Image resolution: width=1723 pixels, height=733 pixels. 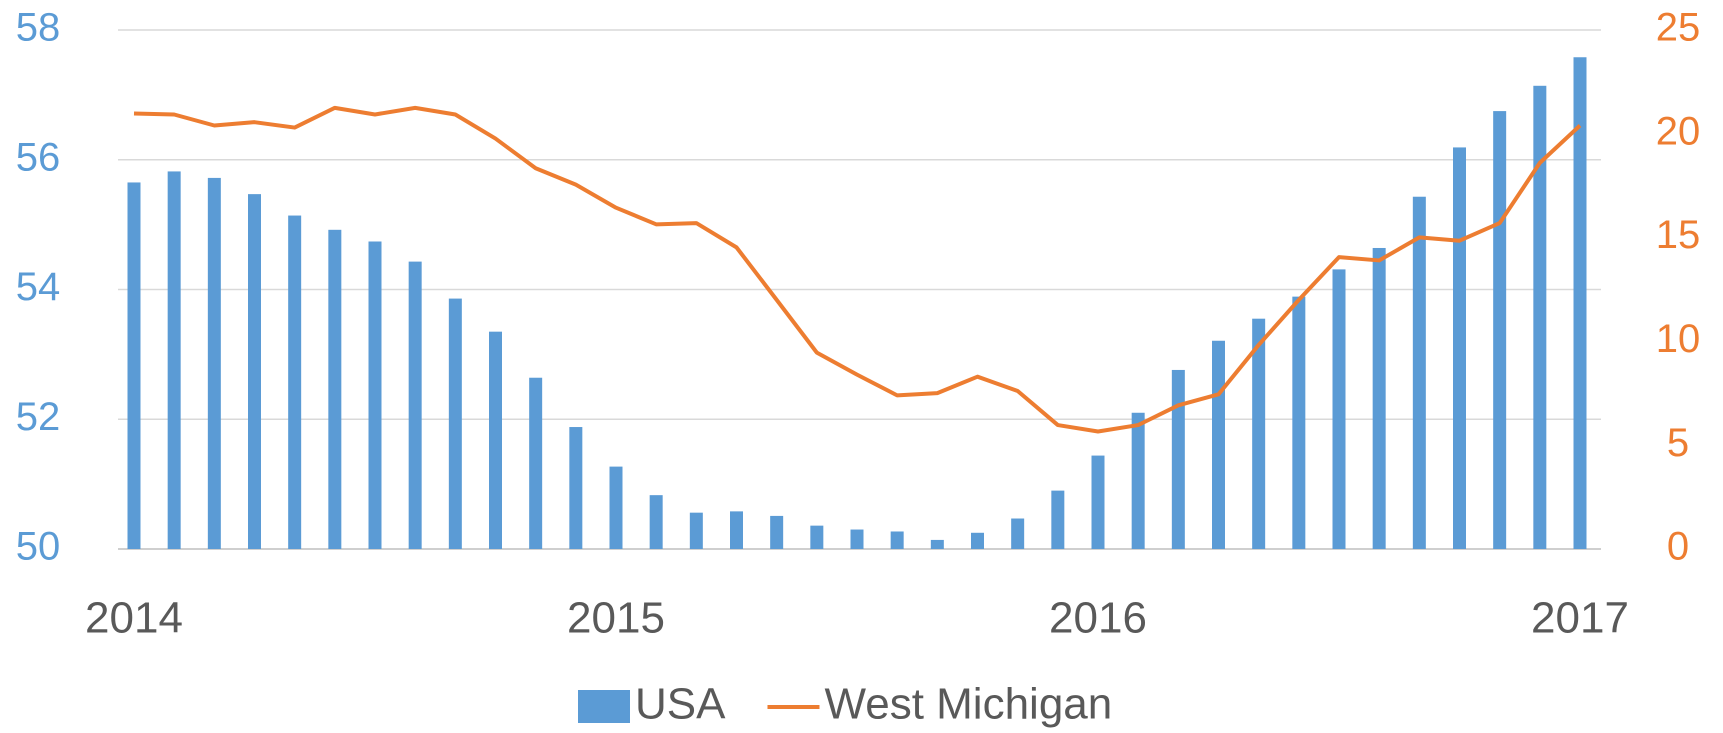 What do you see at coordinates (1678, 547) in the screenshot?
I see `y2-tick-label: 0` at bounding box center [1678, 547].